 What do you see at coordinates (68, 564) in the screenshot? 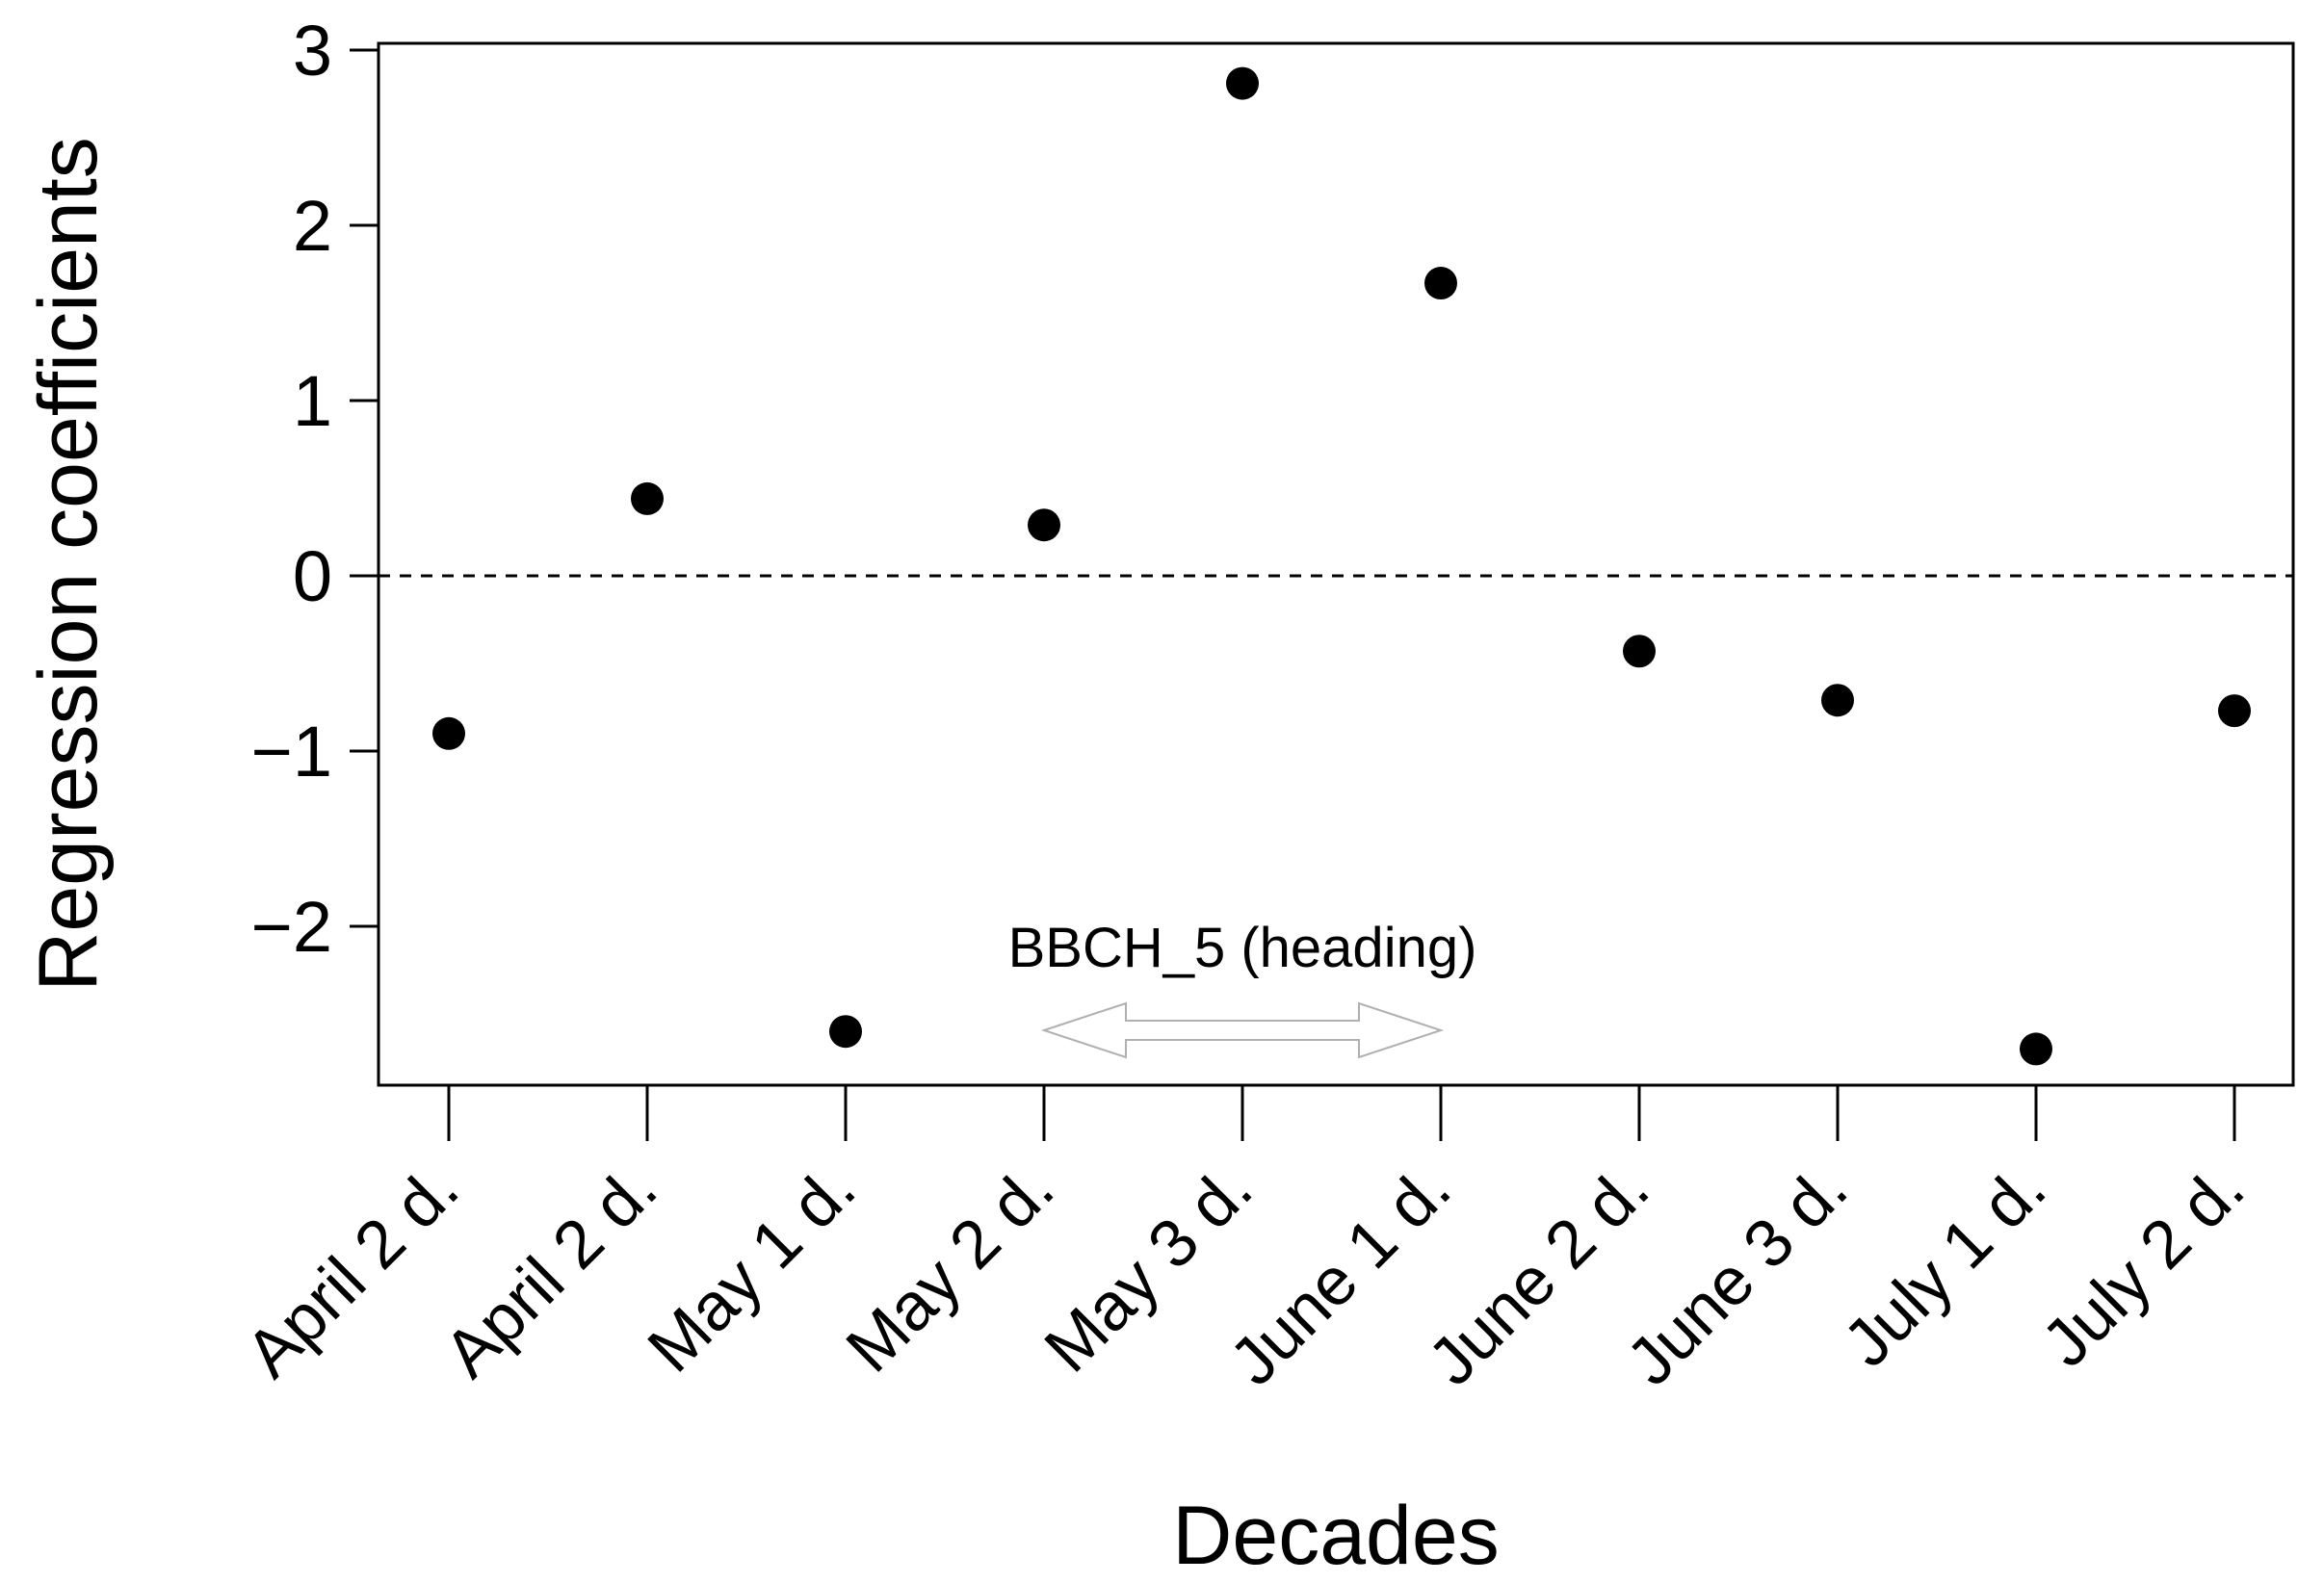
I see `y-axis-title: Regression coefficients` at bounding box center [68, 564].